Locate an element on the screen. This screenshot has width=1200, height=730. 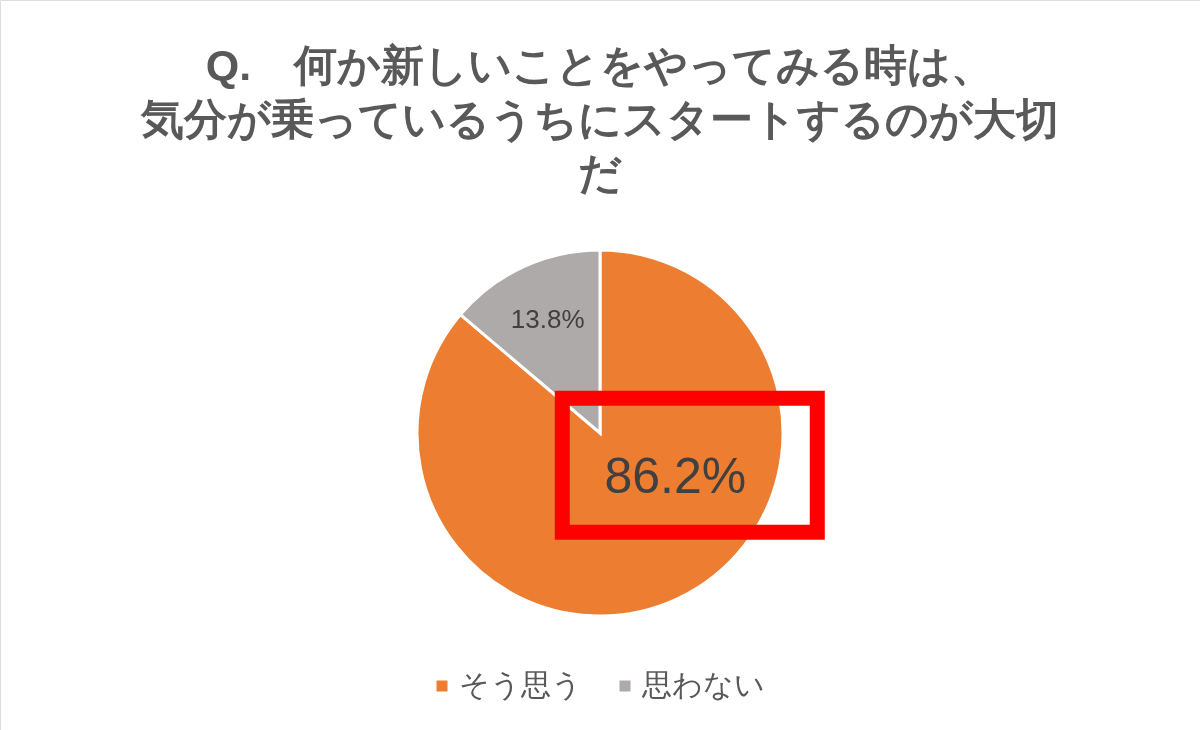
legend-label: そう思う is located at coordinates (520, 684).